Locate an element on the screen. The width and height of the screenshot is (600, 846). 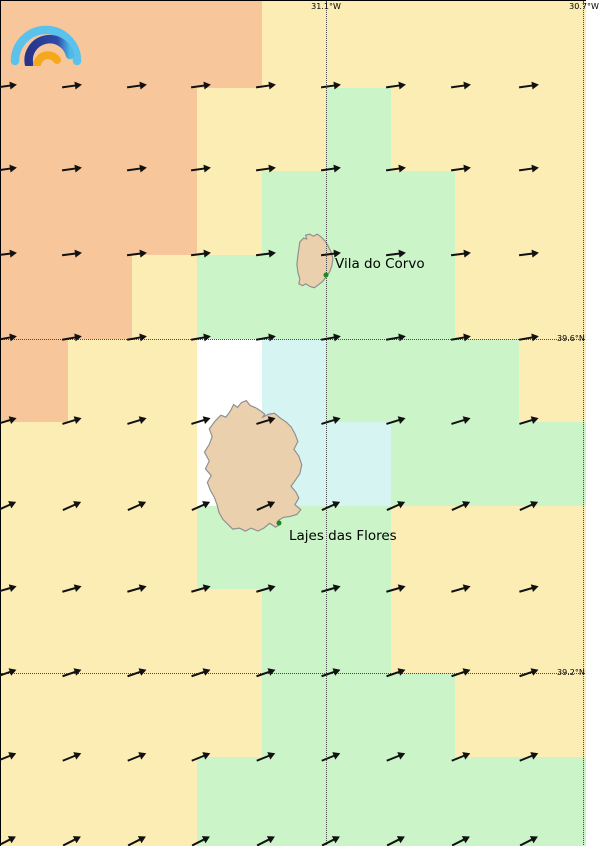
latitude-label-39-2n: 39.2°N is located at coordinates (571, 672).